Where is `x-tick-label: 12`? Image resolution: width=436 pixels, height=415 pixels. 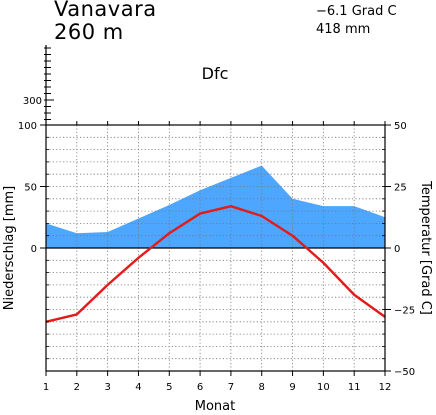 x-tick-label: 12 is located at coordinates (385, 387).